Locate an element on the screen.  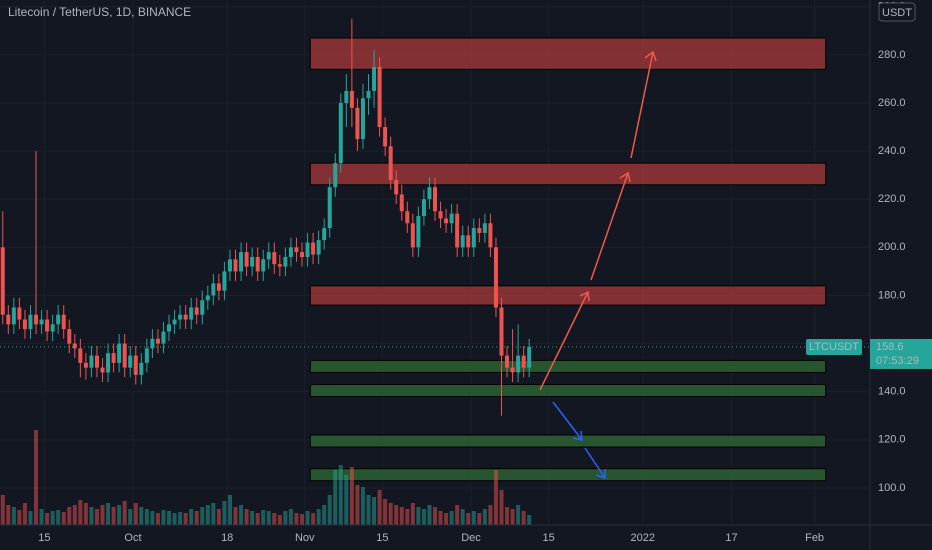
x-tick-label: 15 is located at coordinates (44, 538).